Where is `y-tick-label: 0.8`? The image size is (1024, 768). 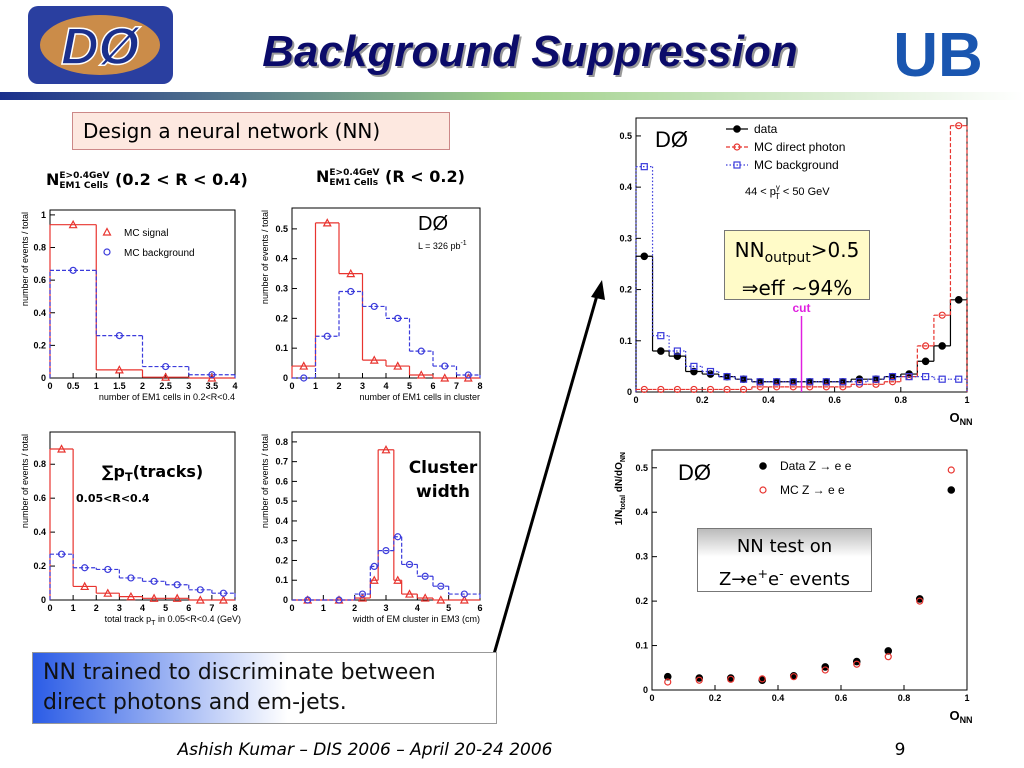 y-tick-label: 0.8 is located at coordinates (39, 248).